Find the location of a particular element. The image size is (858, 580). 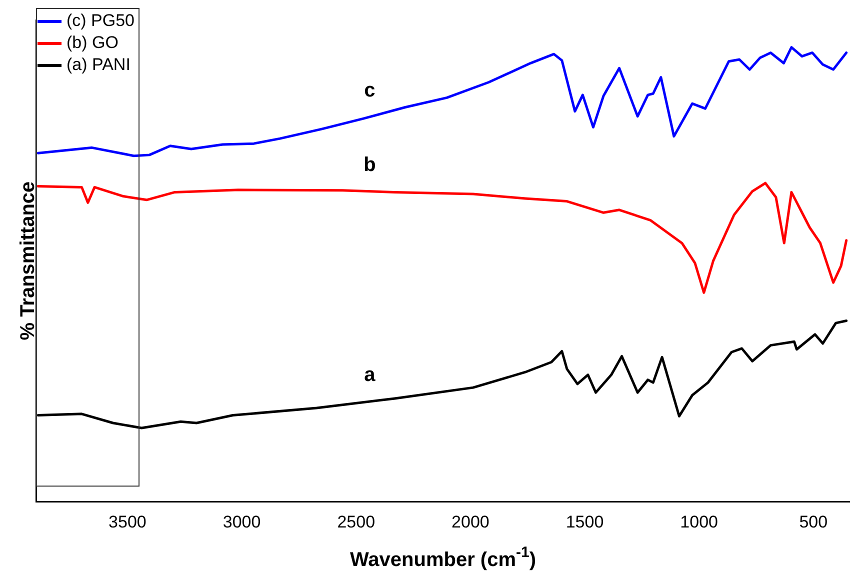

x-tick-label: 2500 is located at coordinates (356, 522).